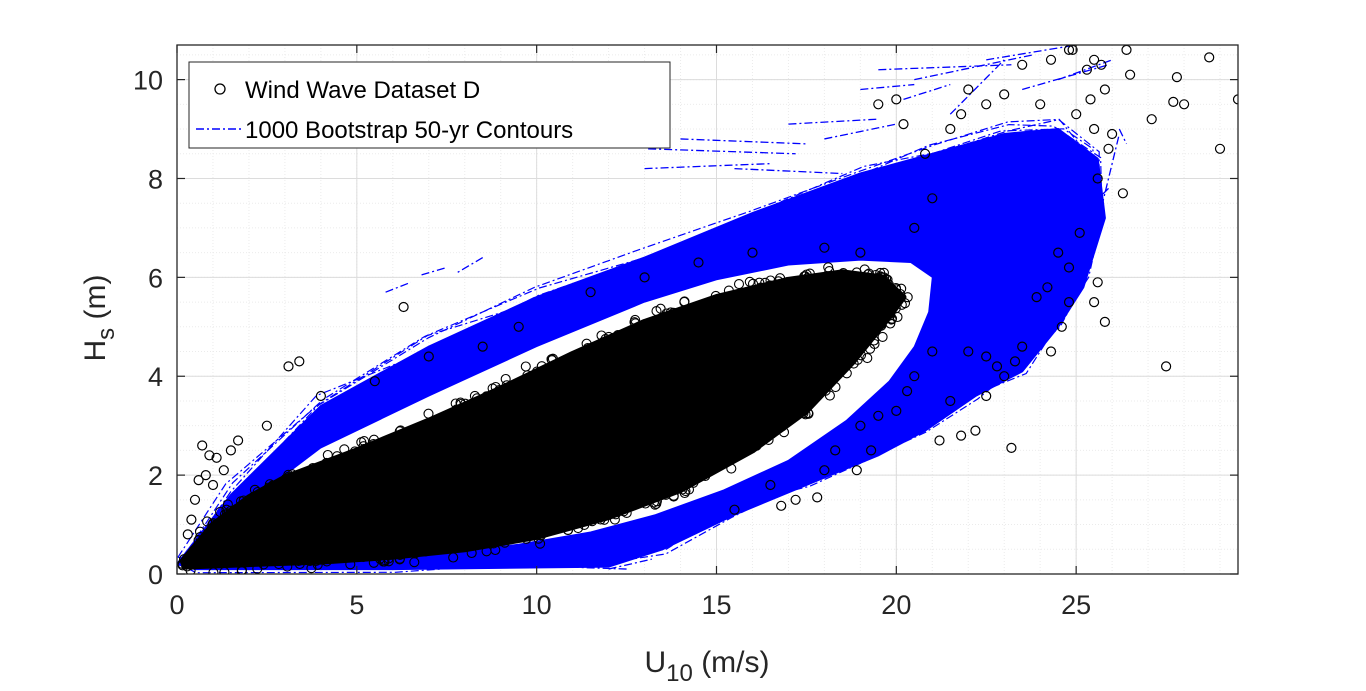  Describe the element at coordinates (706, 666) in the screenshot. I see `x-axis-label: U10 (m/s)` at that location.